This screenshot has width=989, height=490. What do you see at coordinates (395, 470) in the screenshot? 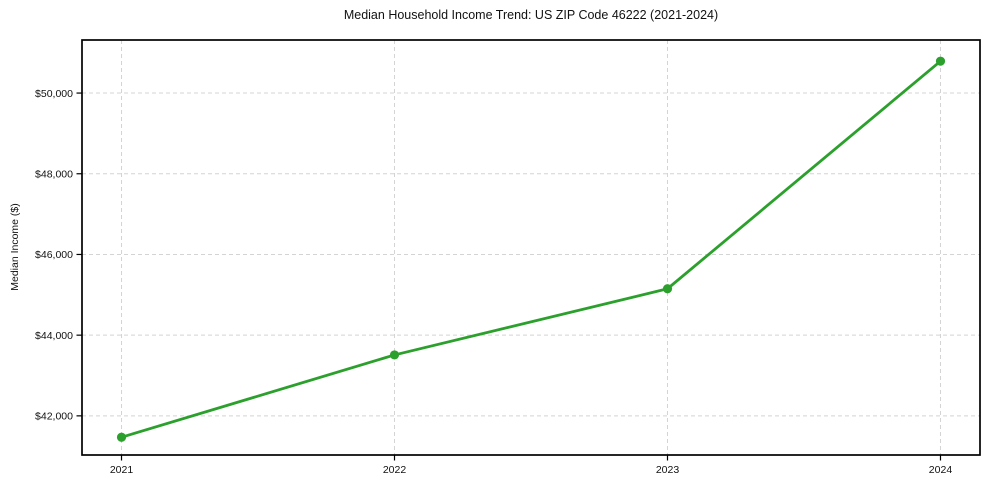
I see `x-tick-label: 2022` at bounding box center [395, 470].